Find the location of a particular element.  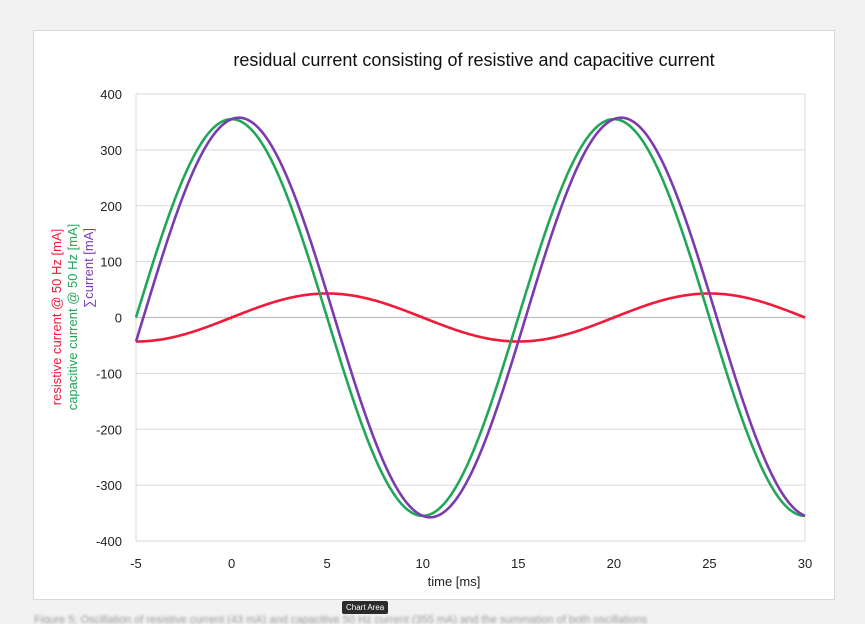

x-tick-label: 20 is located at coordinates (614, 563).